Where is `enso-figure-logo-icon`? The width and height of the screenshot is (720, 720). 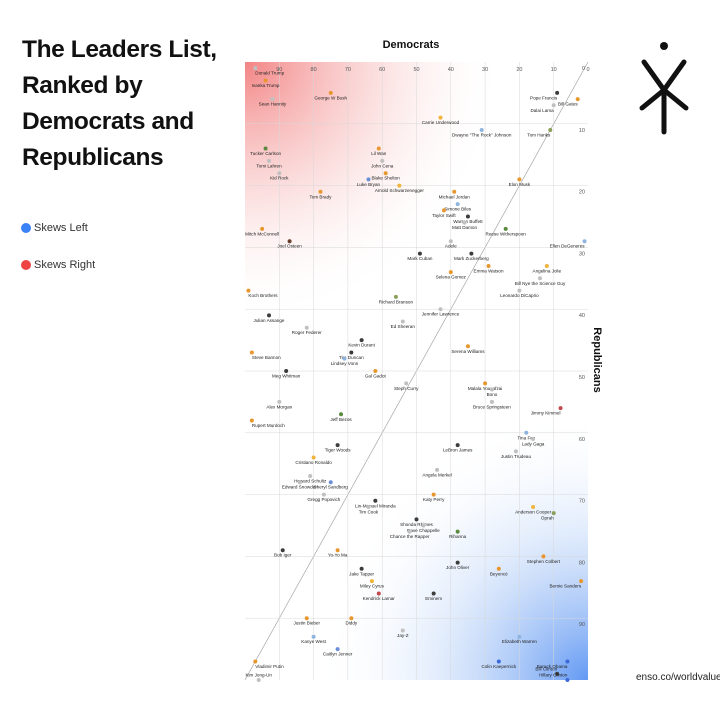 enso-figure-logo-icon is located at coordinates (664, 88).